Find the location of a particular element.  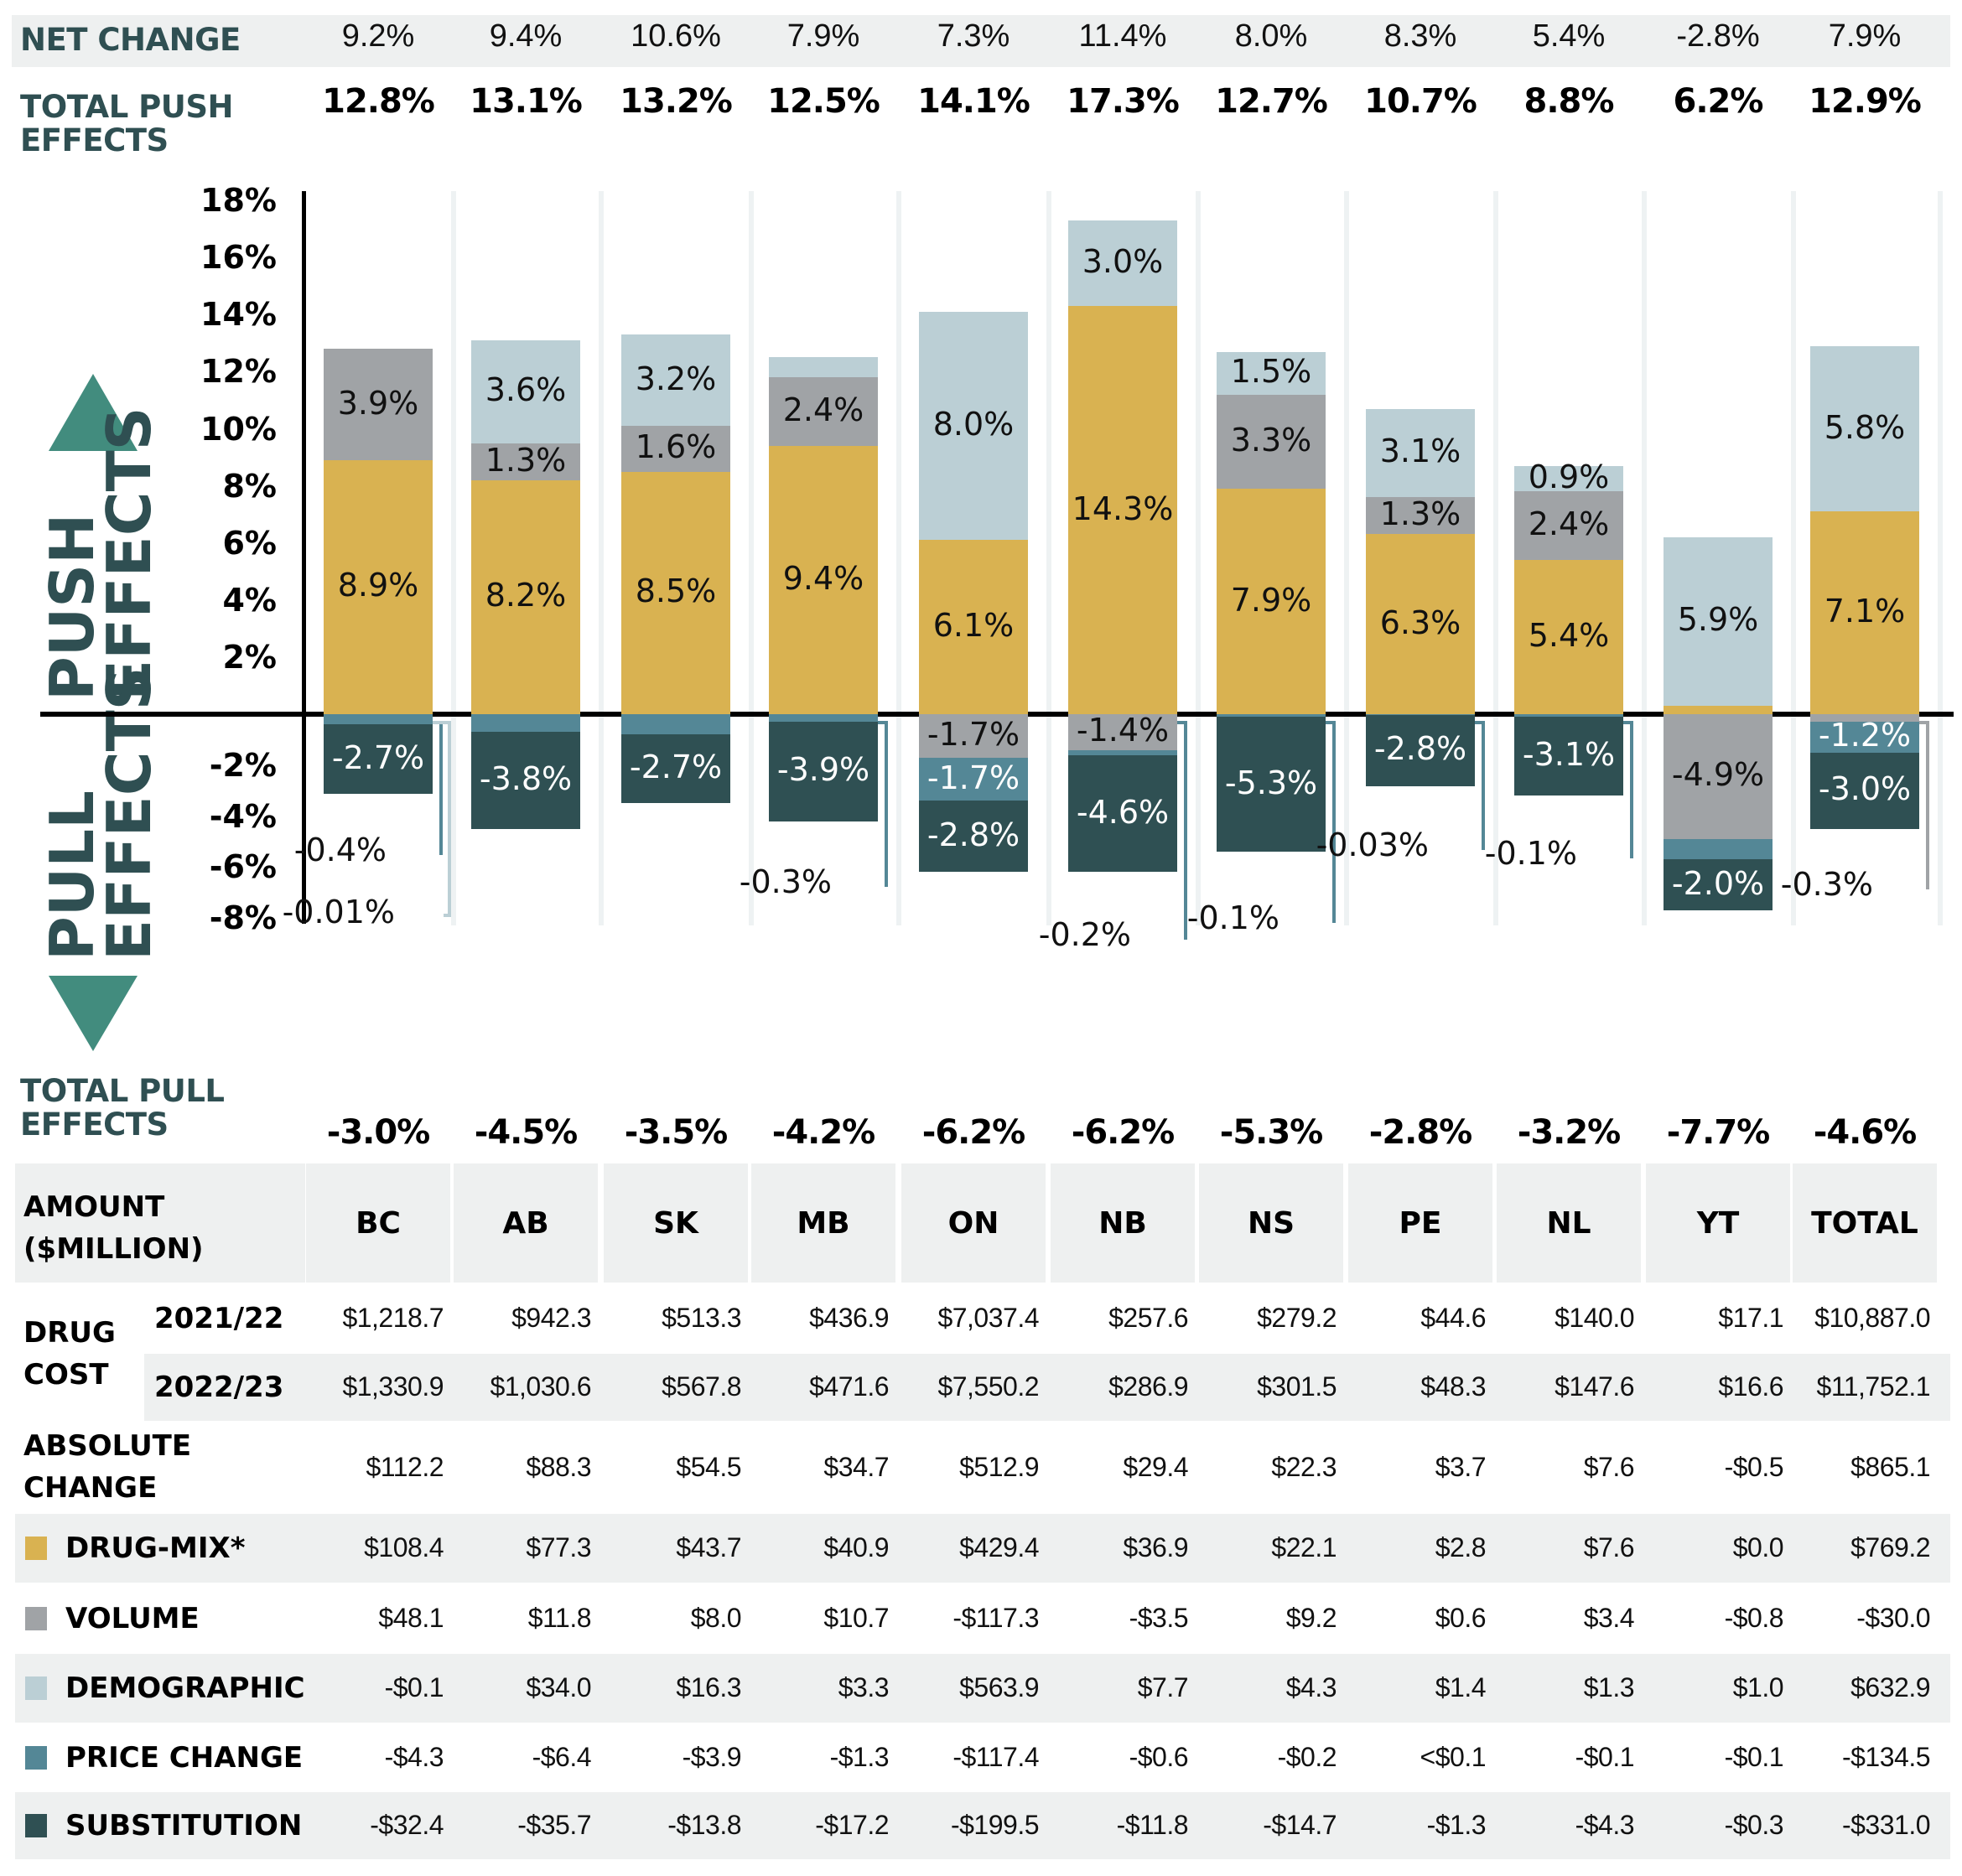

table-cell: $77.3 is located at coordinates (558, 1547).